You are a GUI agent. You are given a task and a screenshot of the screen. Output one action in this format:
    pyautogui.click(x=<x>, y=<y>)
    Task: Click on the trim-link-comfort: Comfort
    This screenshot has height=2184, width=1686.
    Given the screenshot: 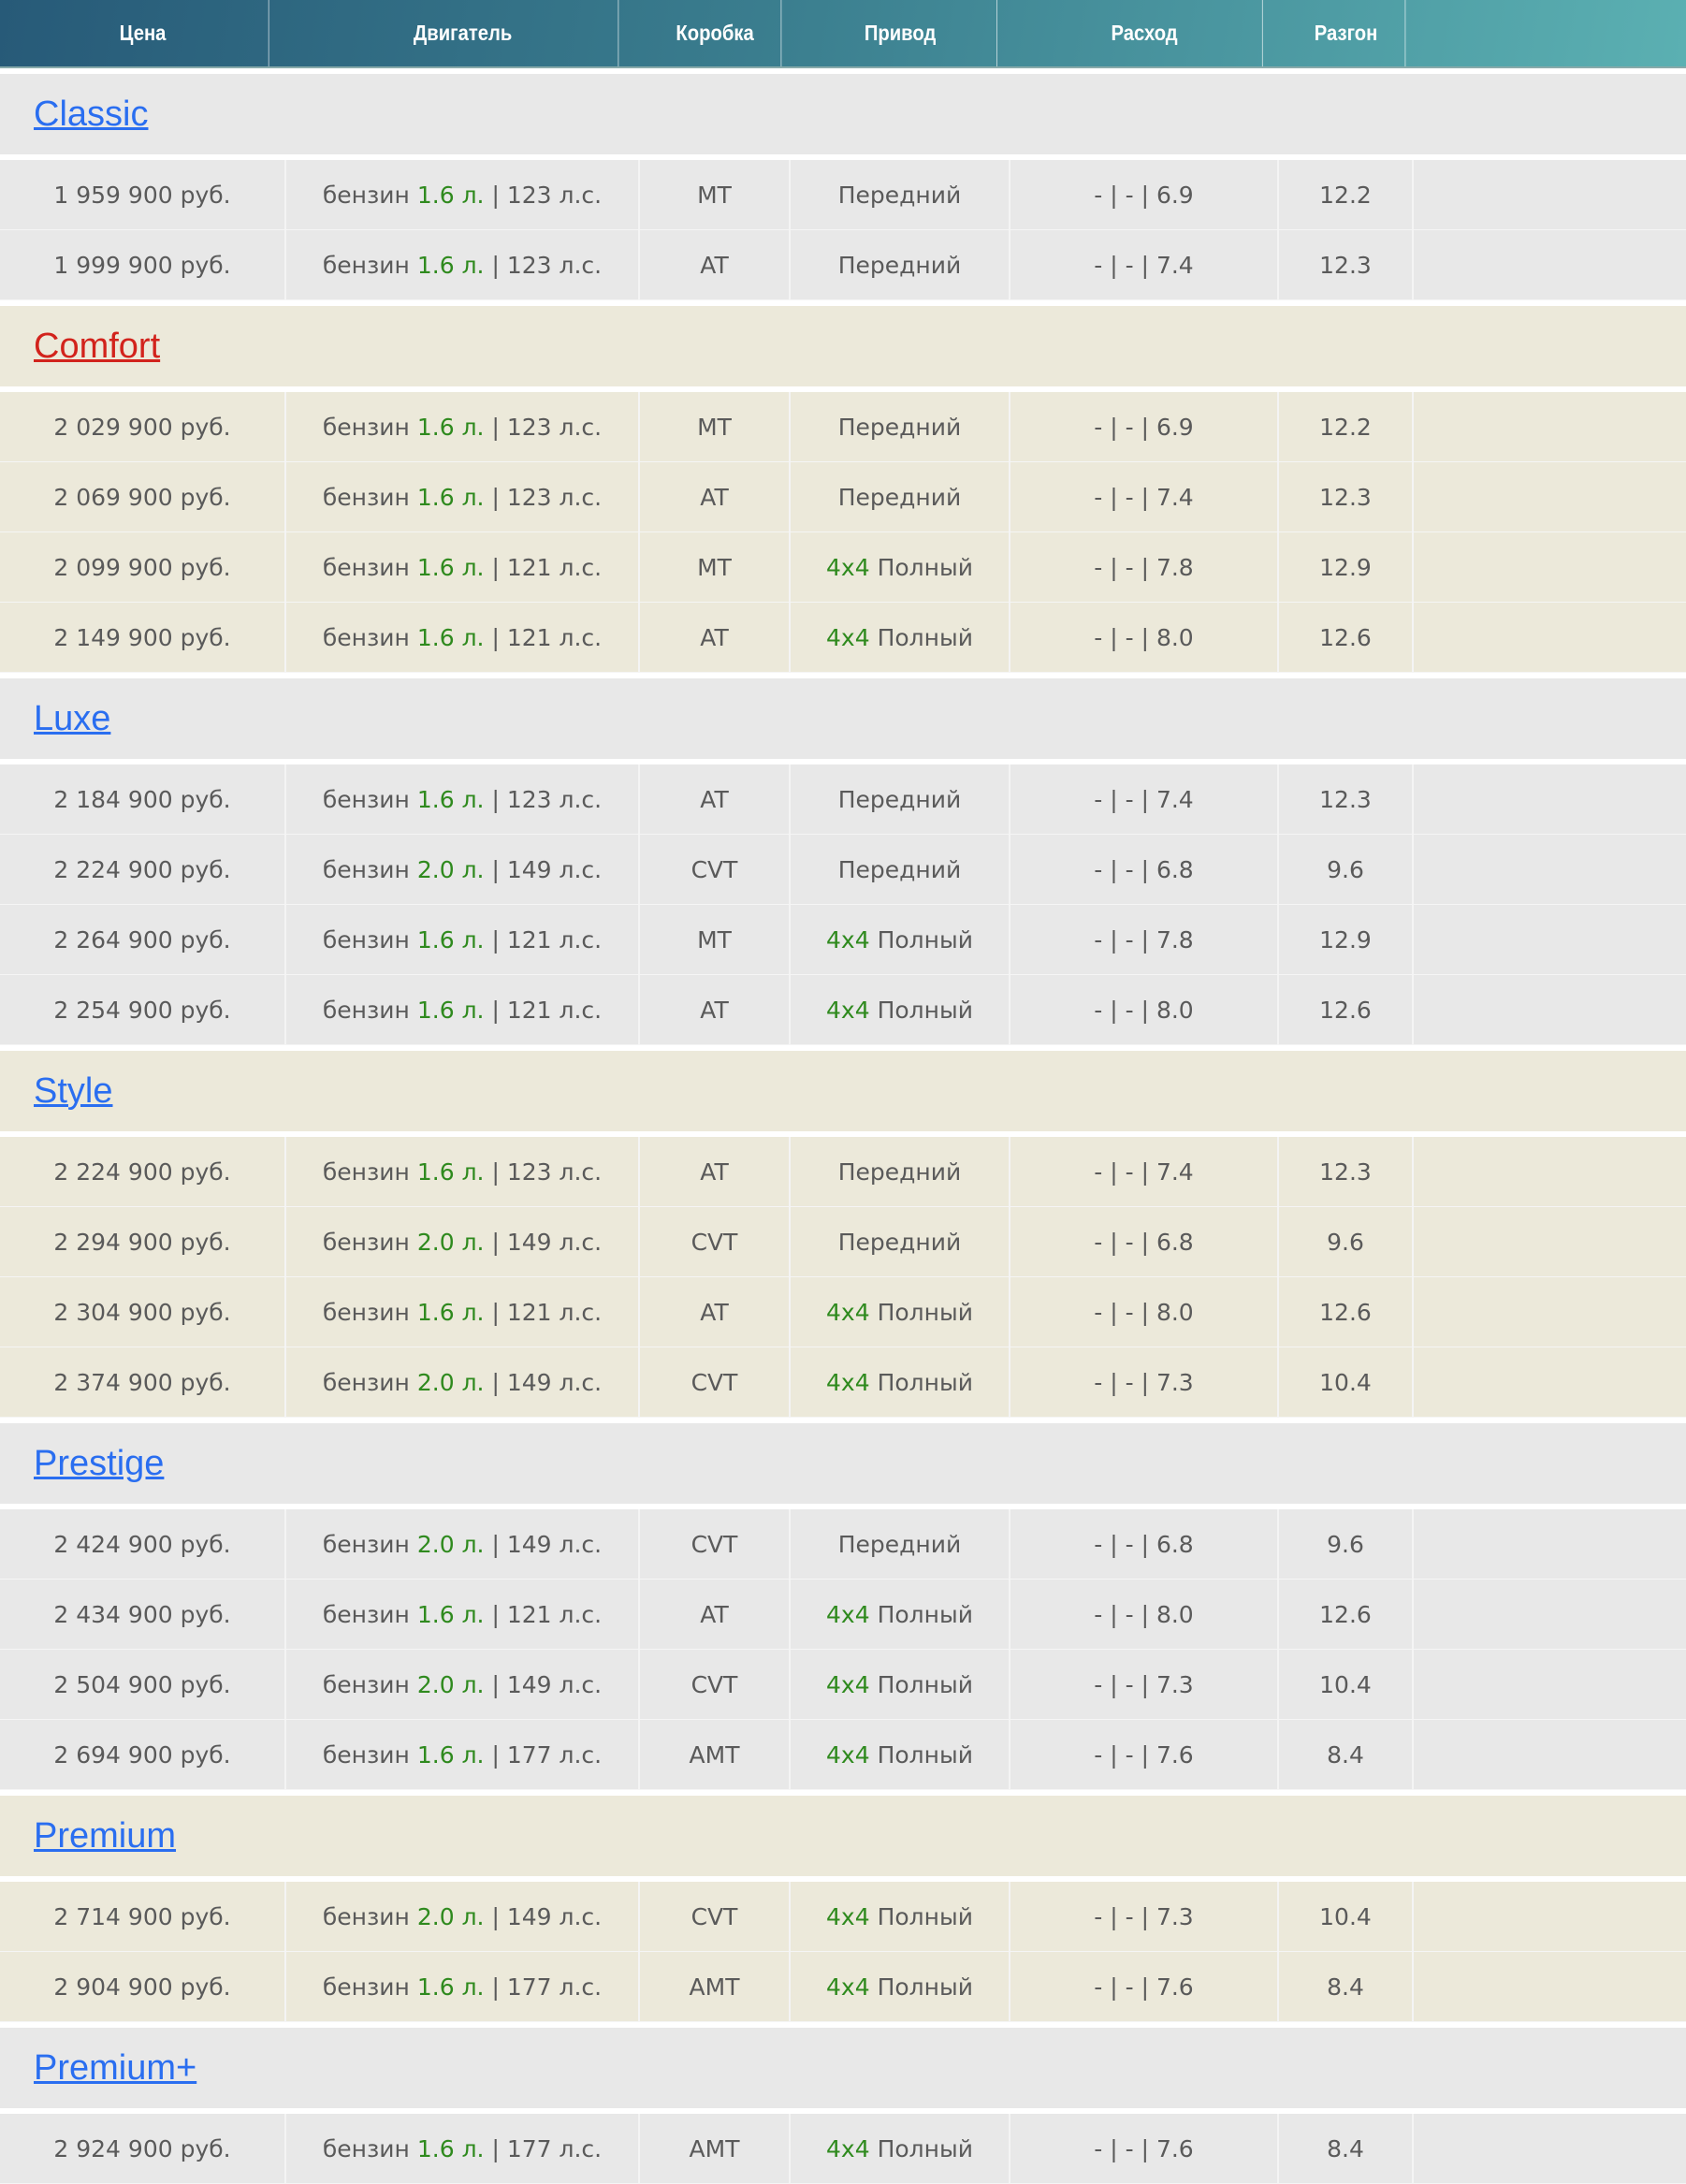 What is the action you would take?
    pyautogui.click(x=98, y=346)
    